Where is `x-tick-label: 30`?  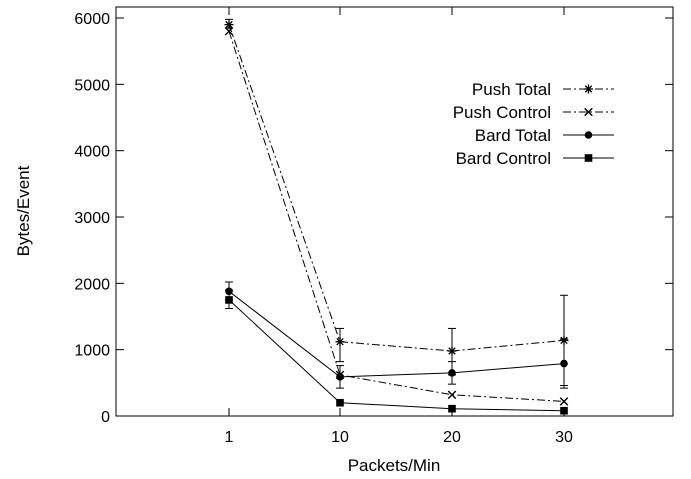
x-tick-label: 30 is located at coordinates (564, 437).